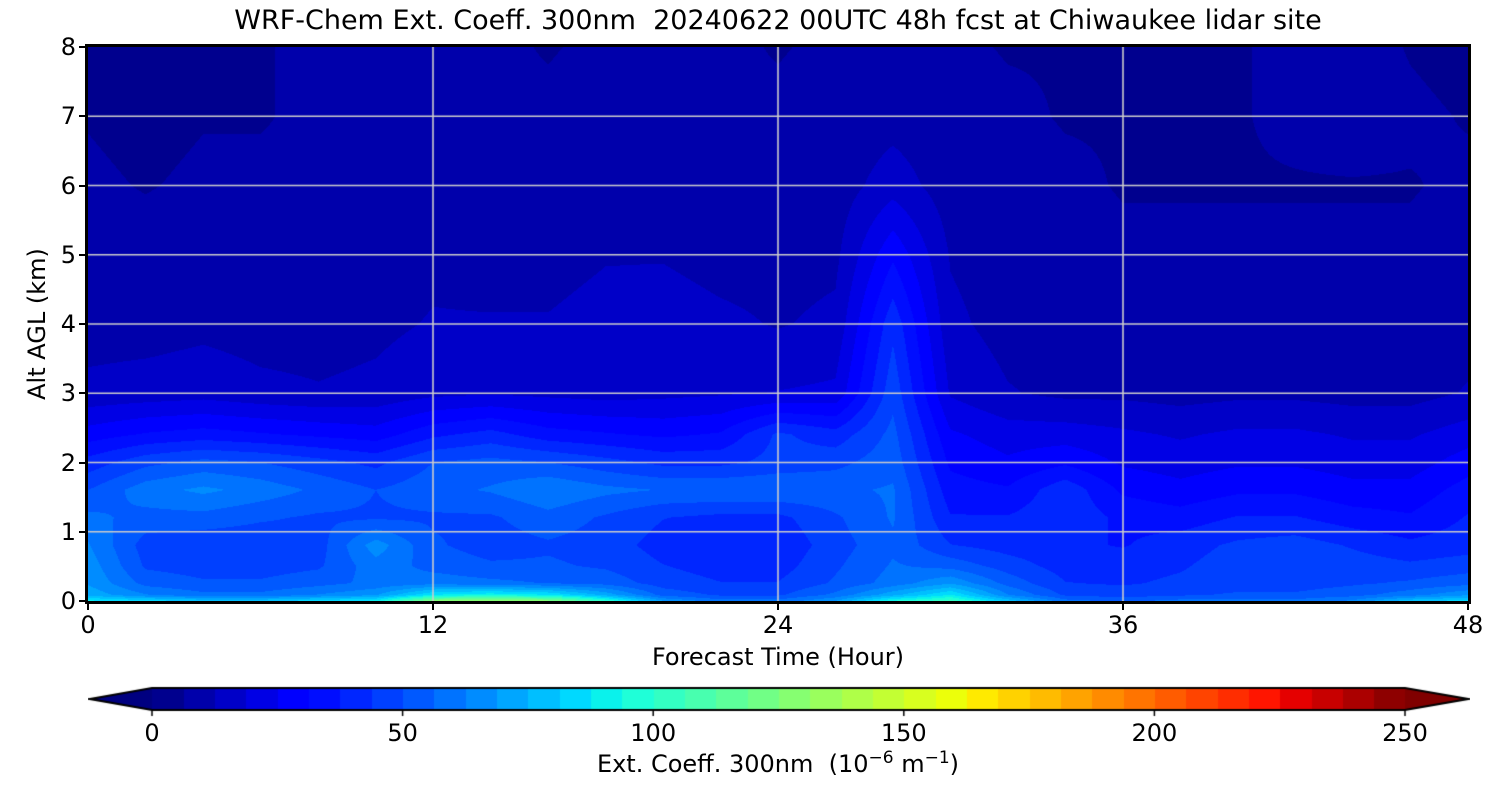  What do you see at coordinates (1123, 625) in the screenshot?
I see `x-tick-label: 36` at bounding box center [1123, 625].